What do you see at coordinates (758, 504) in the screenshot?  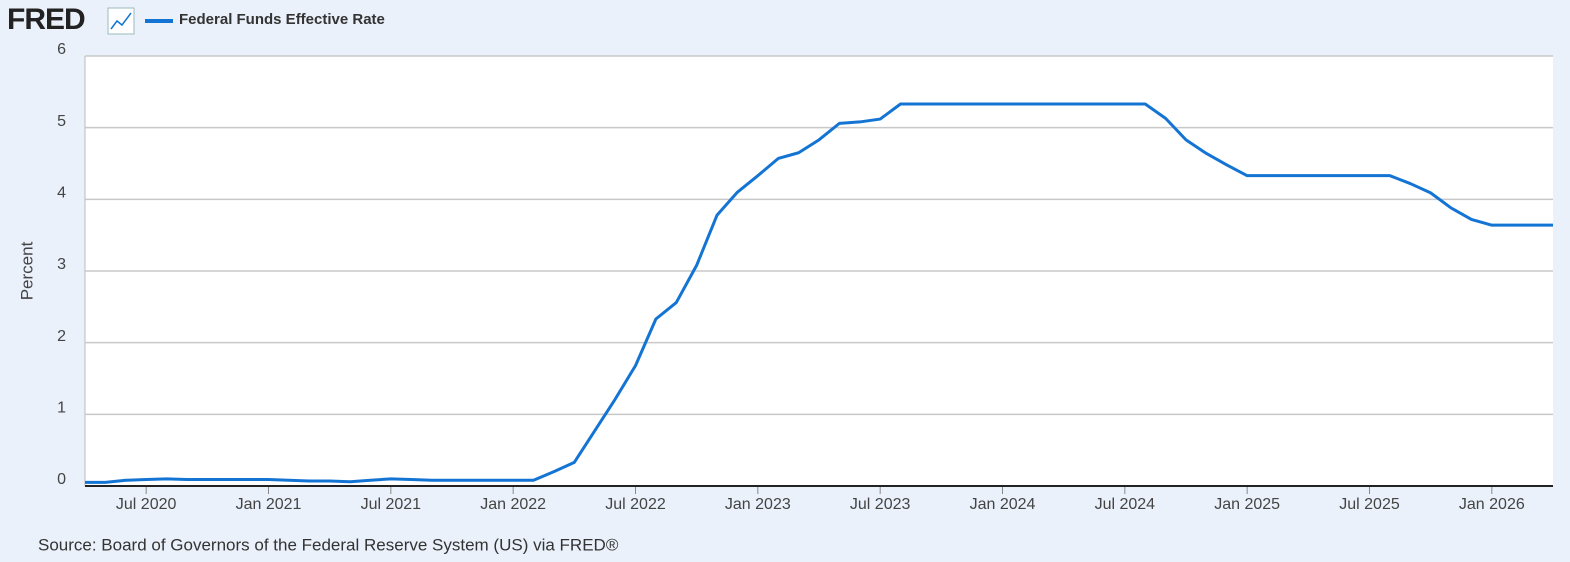 I see `x-tick-label: Jan 2023` at bounding box center [758, 504].